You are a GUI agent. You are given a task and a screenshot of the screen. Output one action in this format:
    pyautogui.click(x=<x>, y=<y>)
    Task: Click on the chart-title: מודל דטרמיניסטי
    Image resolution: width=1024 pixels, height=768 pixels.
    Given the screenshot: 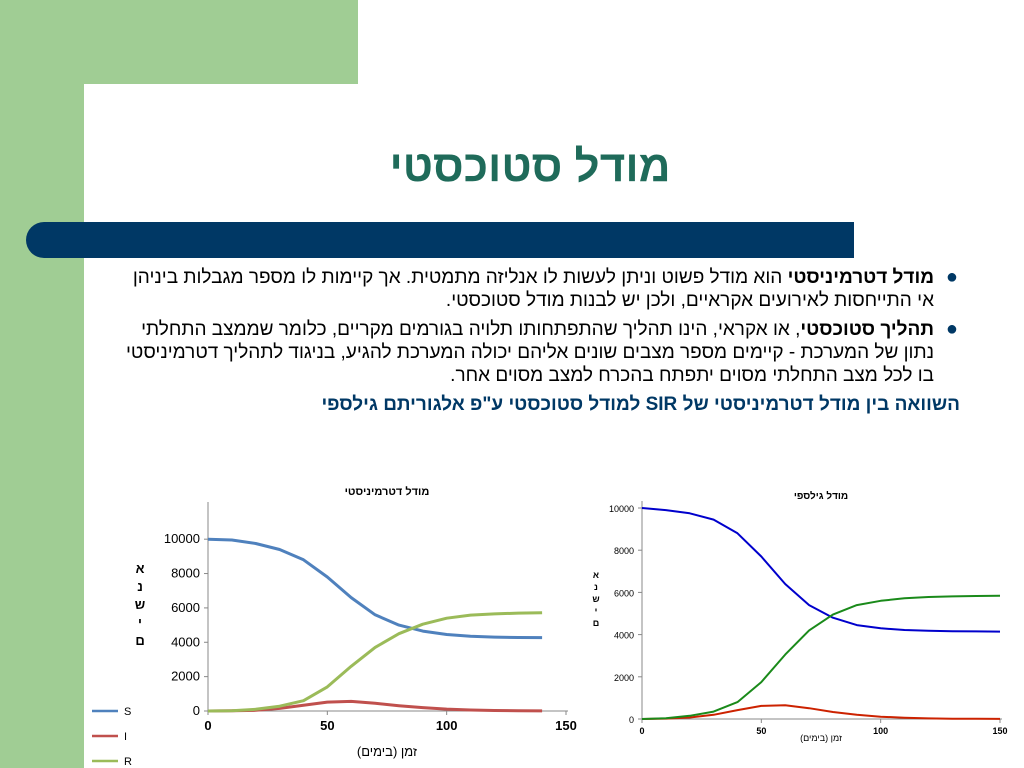 What is the action you would take?
    pyautogui.click(x=387, y=491)
    